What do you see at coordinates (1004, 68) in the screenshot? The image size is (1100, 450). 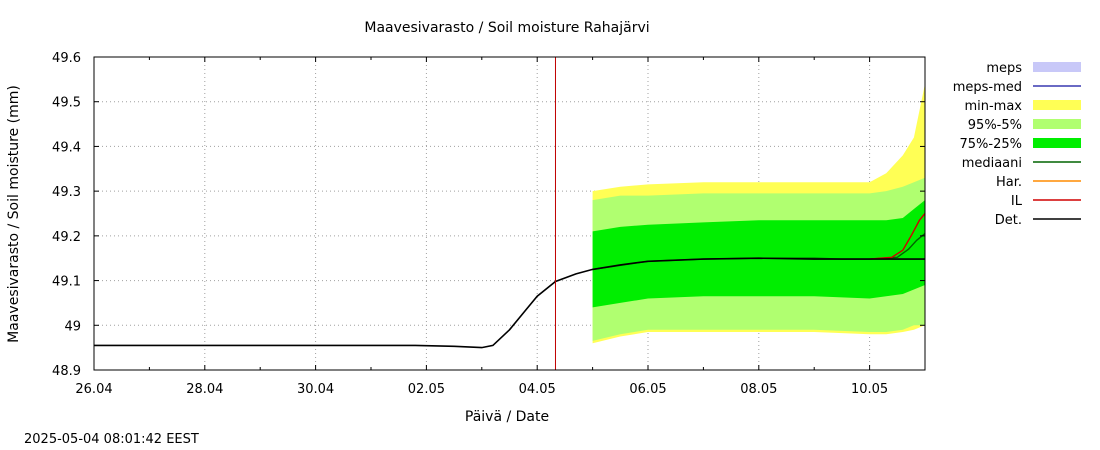 I see `legend-label: meps` at bounding box center [1004, 68].